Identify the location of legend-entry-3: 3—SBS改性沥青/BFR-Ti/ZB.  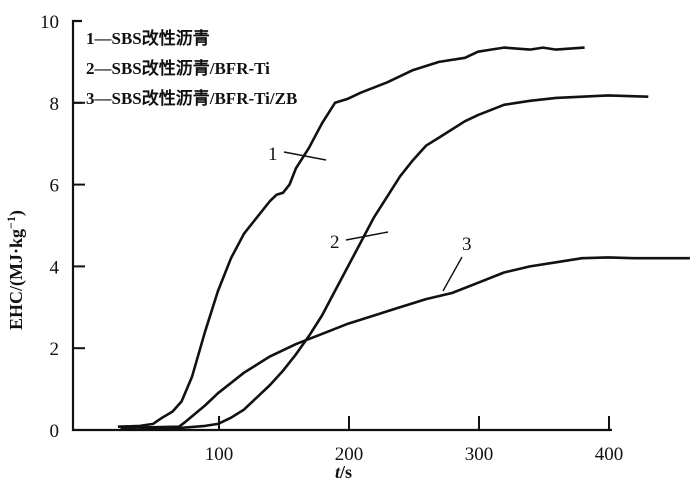
(191, 98).